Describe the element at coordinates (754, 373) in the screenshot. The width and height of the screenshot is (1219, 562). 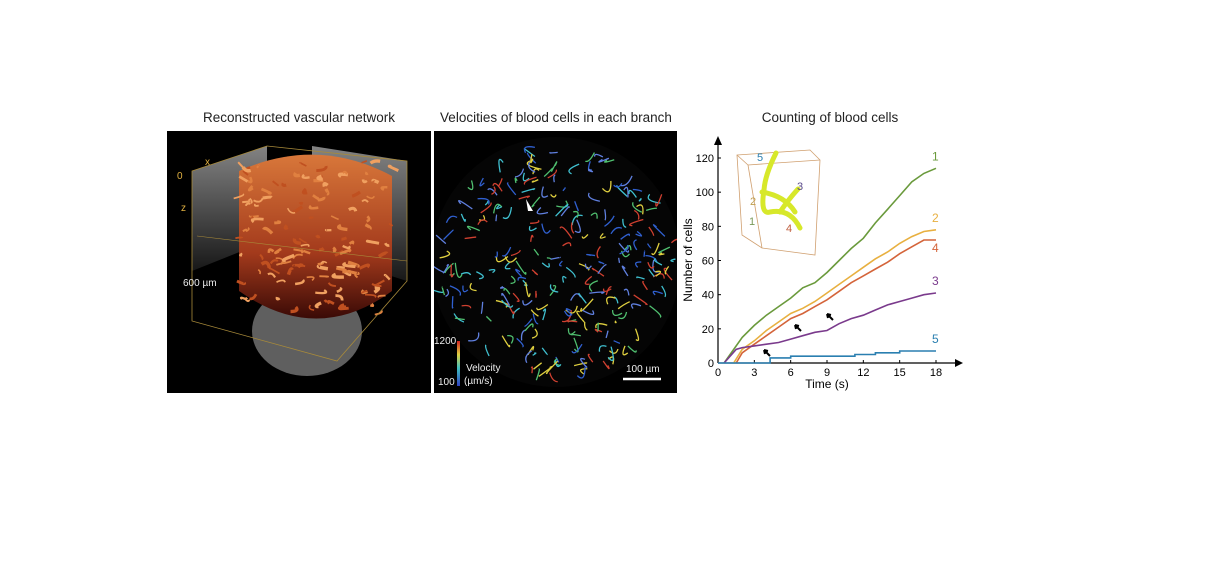
I see `x-tick-label: 3` at that location.